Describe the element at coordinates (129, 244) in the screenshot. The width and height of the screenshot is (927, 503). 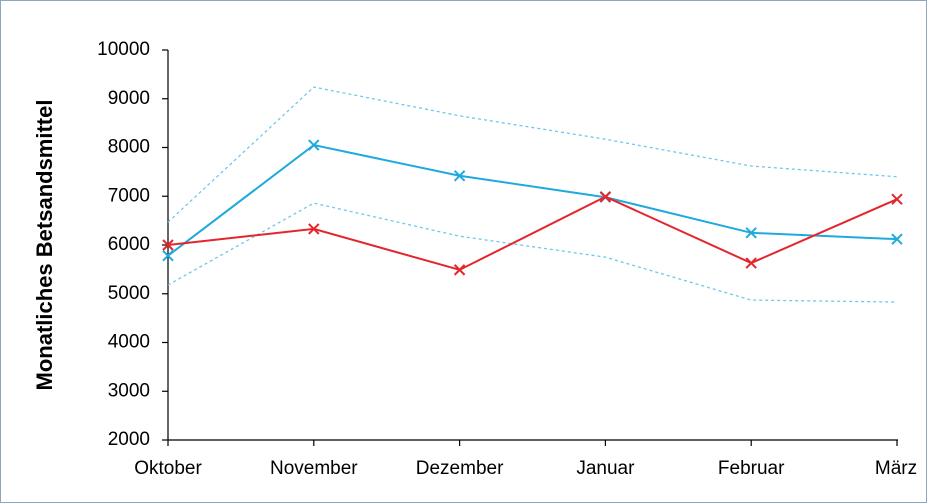
I see `y-tick-label: 6000` at that location.